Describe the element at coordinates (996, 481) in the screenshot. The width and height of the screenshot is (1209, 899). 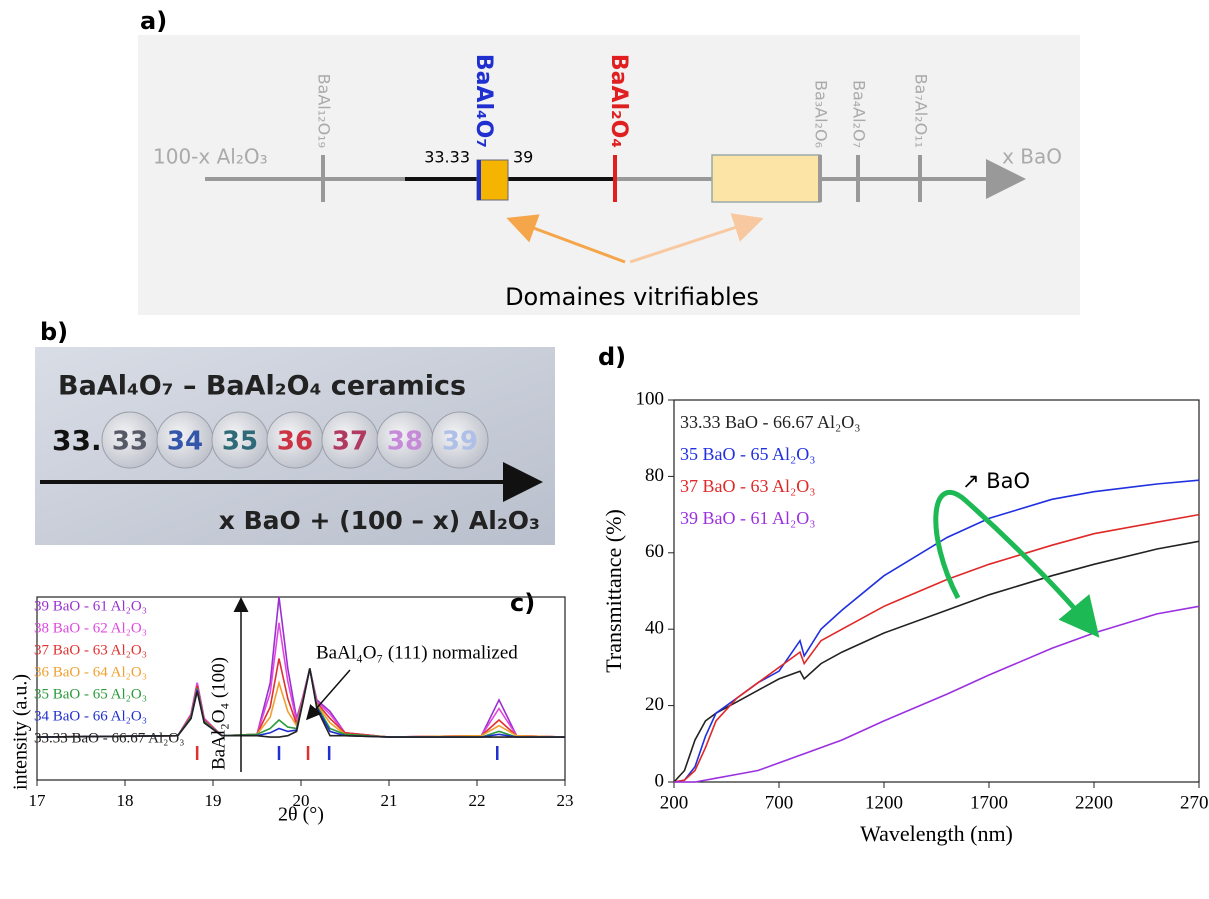
I see `annotation: ↗ BaO` at that location.